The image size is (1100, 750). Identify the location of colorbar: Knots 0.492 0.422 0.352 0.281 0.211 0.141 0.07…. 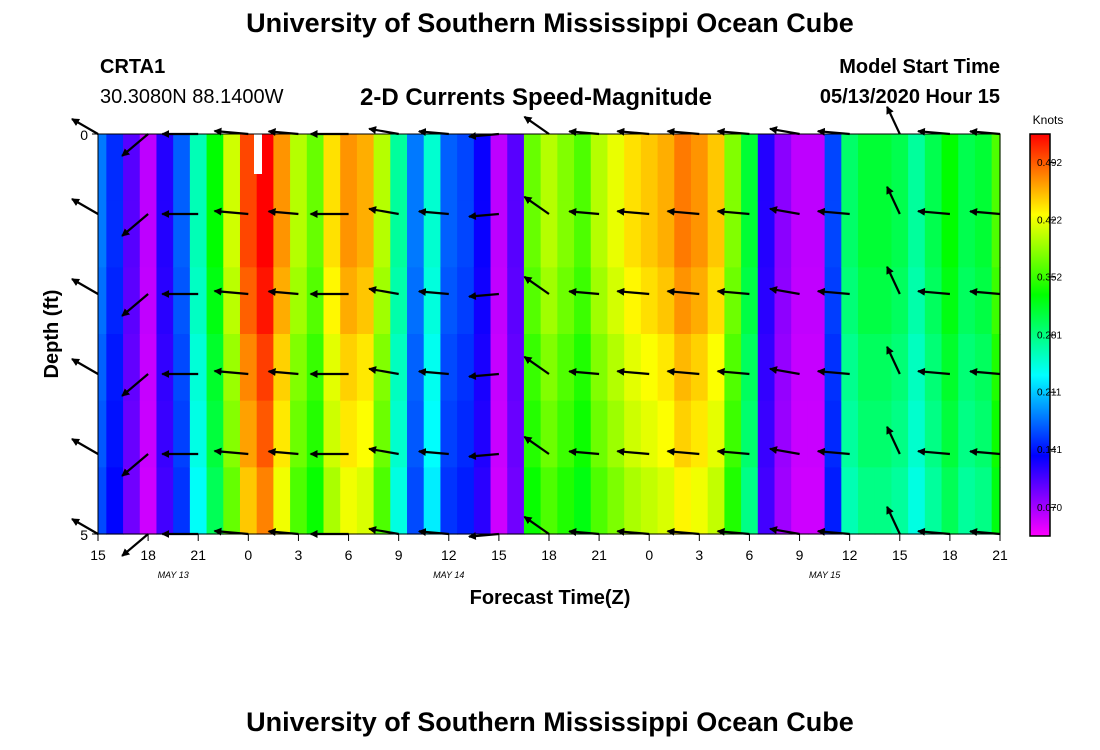
(1046, 325).